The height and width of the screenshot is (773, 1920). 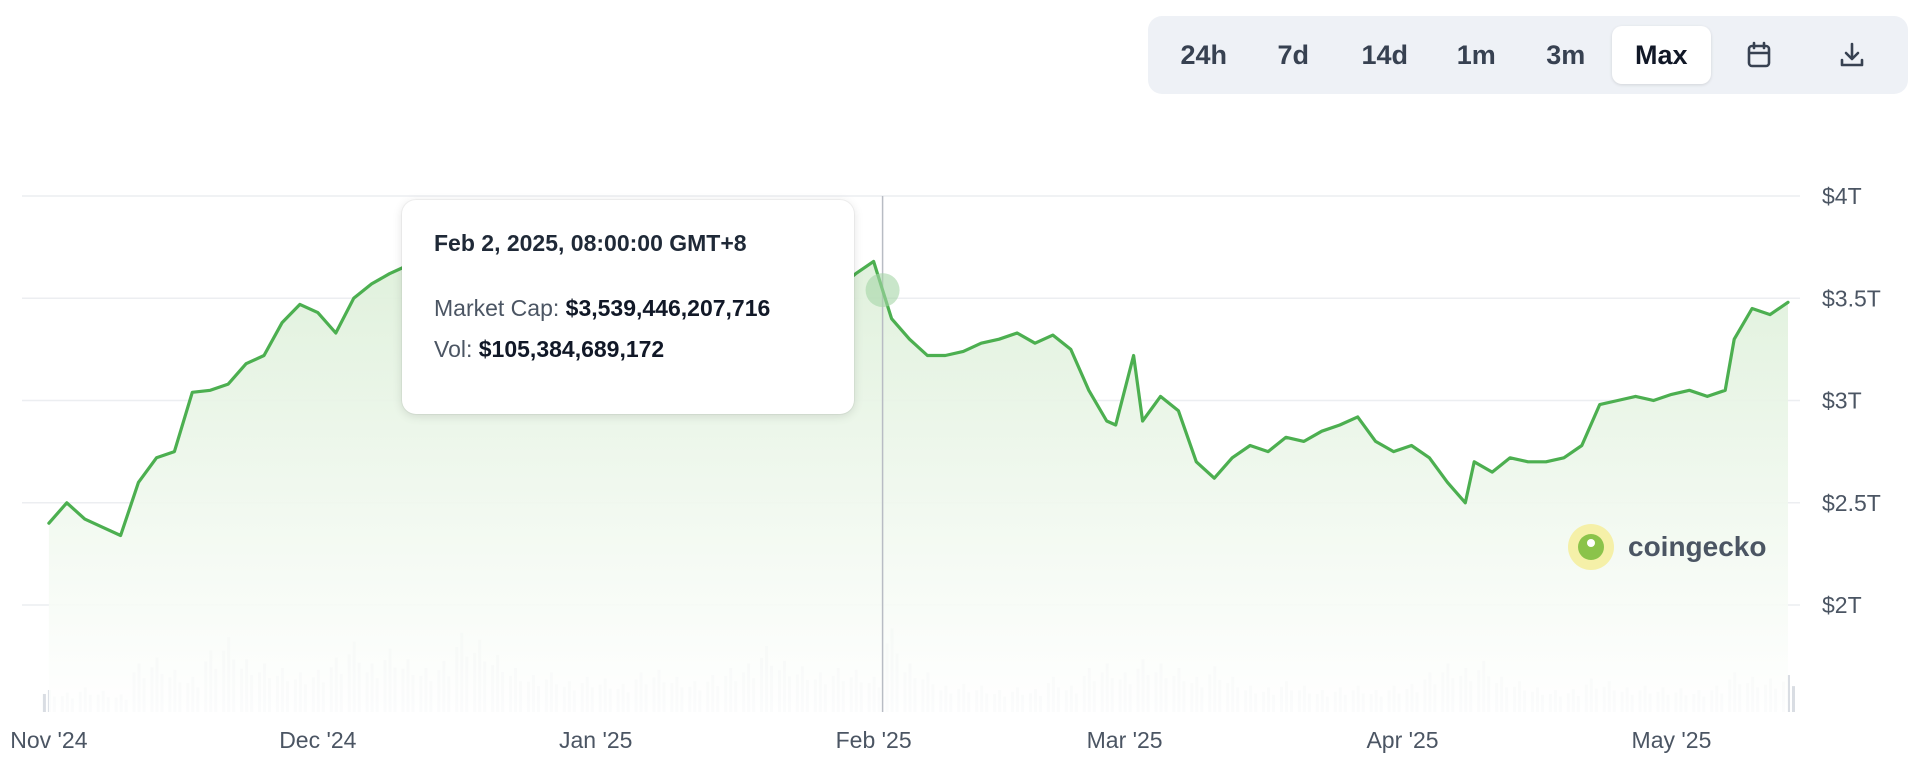 What do you see at coordinates (1842, 605) in the screenshot?
I see `y-tick-label: $2T` at bounding box center [1842, 605].